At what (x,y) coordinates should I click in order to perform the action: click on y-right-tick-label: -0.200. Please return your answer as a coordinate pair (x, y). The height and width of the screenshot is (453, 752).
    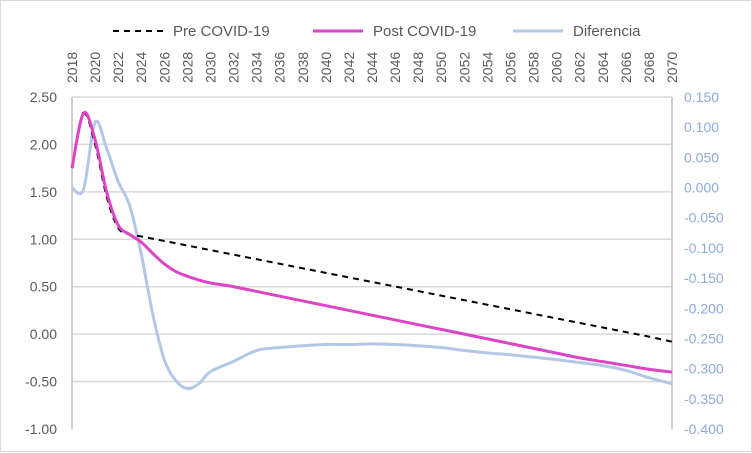
    Looking at the image, I should click on (704, 308).